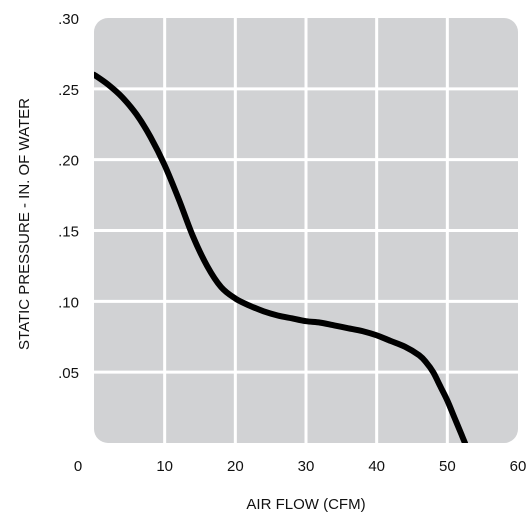 Image resolution: width=532 pixels, height=516 pixels. What do you see at coordinates (68, 232) in the screenshot?
I see `y-tick-label: .15` at bounding box center [68, 232].